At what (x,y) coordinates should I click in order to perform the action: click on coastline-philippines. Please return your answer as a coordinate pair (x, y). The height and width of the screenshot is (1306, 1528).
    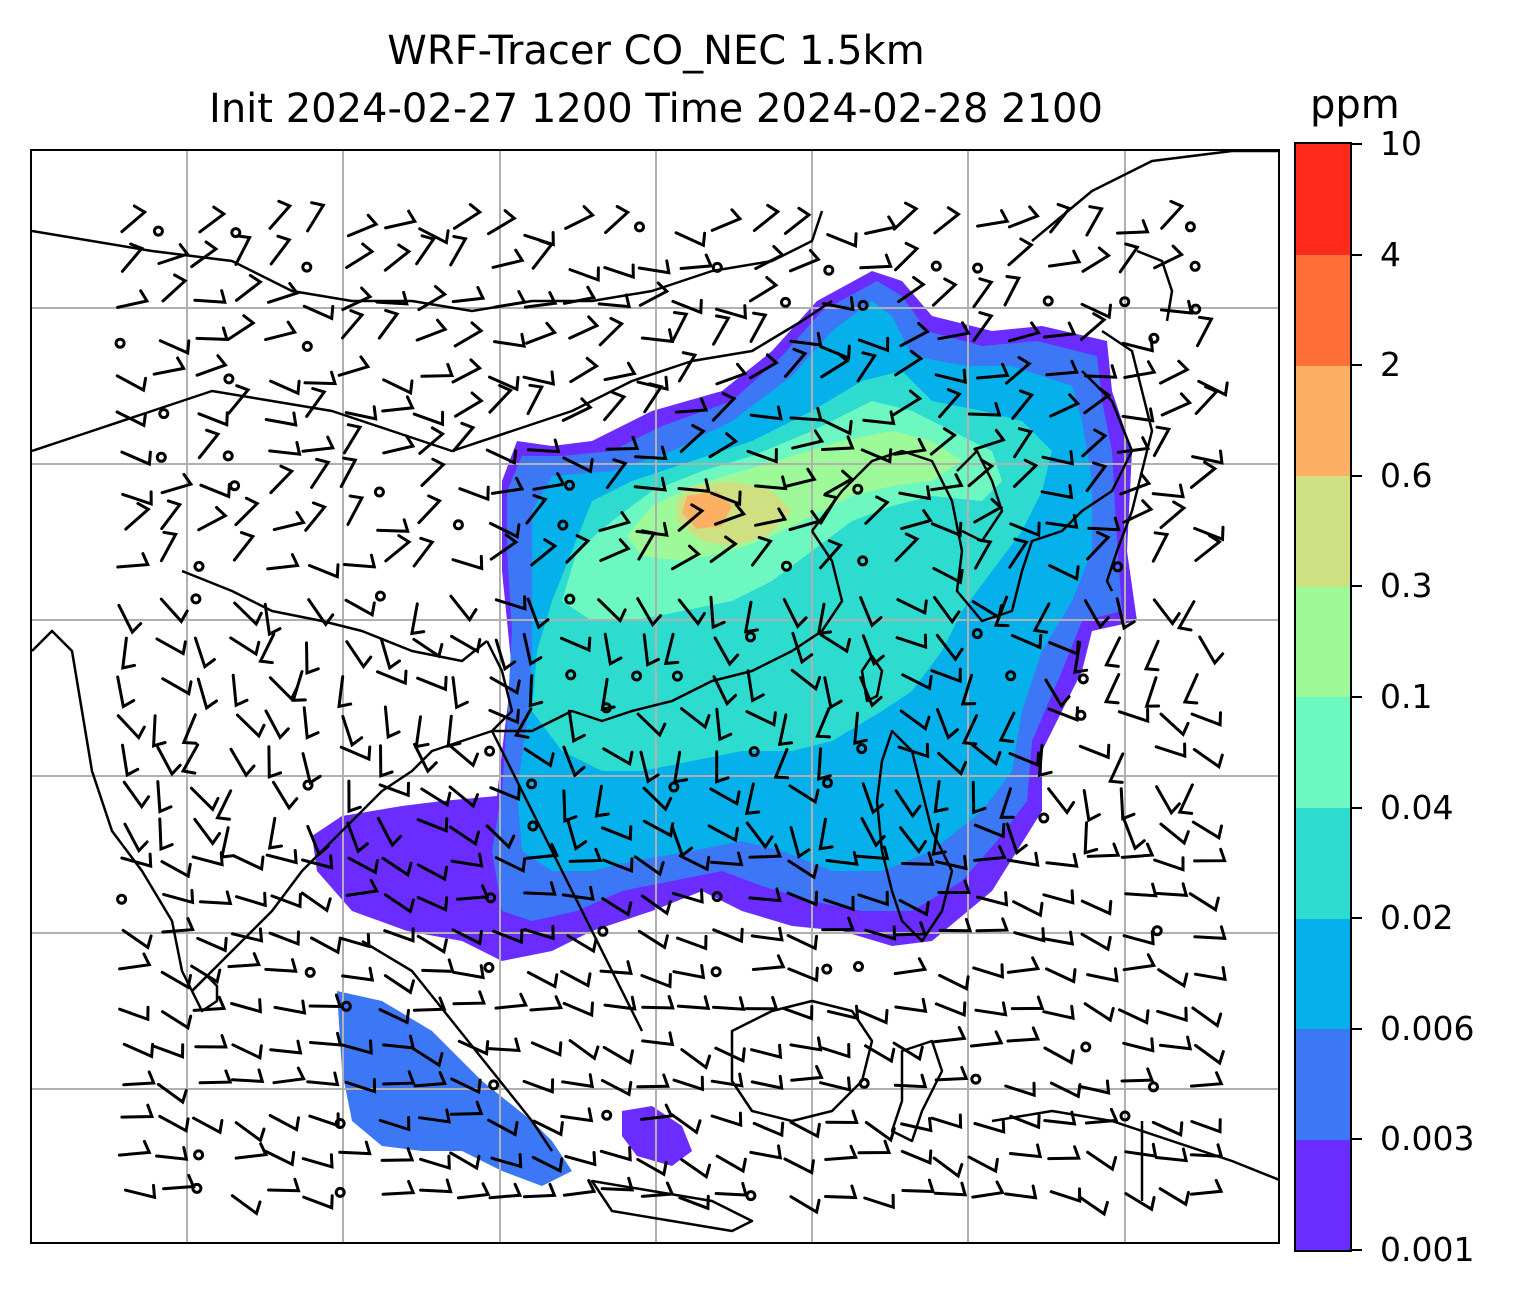
    Looking at the image, I should click on (914, 836).